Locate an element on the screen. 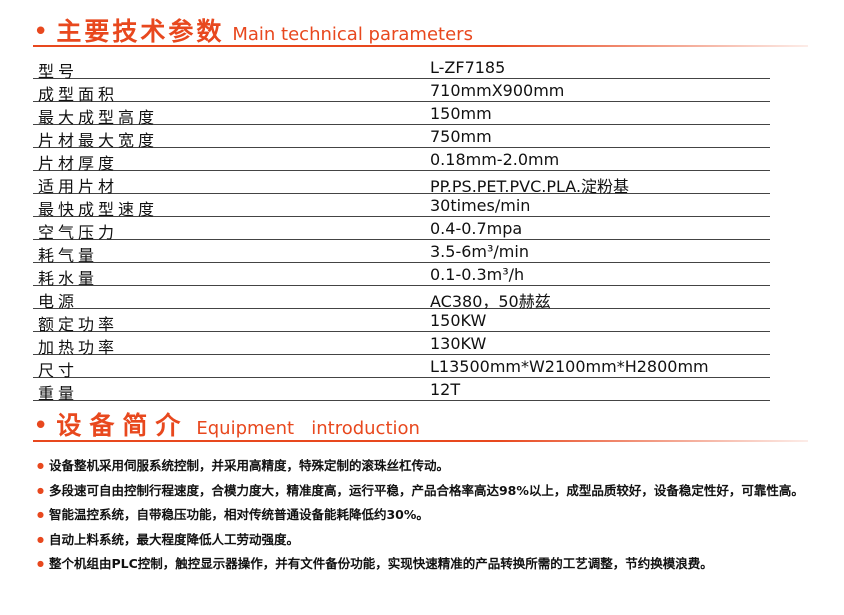 Image resolution: width=844 pixels, height=615 pixels. spec-value: L13500mm*W2100mm*H2800mm is located at coordinates (569, 366).